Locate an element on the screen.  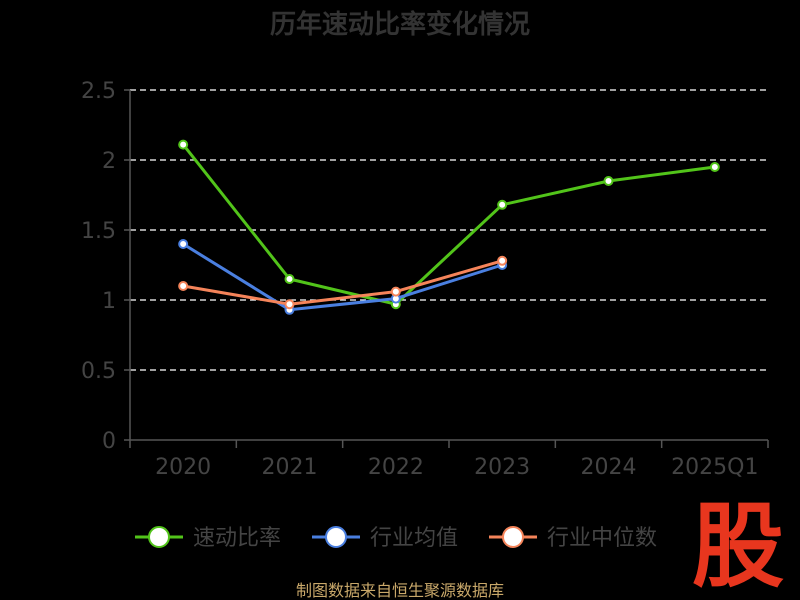
legend: 速动比率 行业均值 行业中位数 is located at coordinates (396, 538).